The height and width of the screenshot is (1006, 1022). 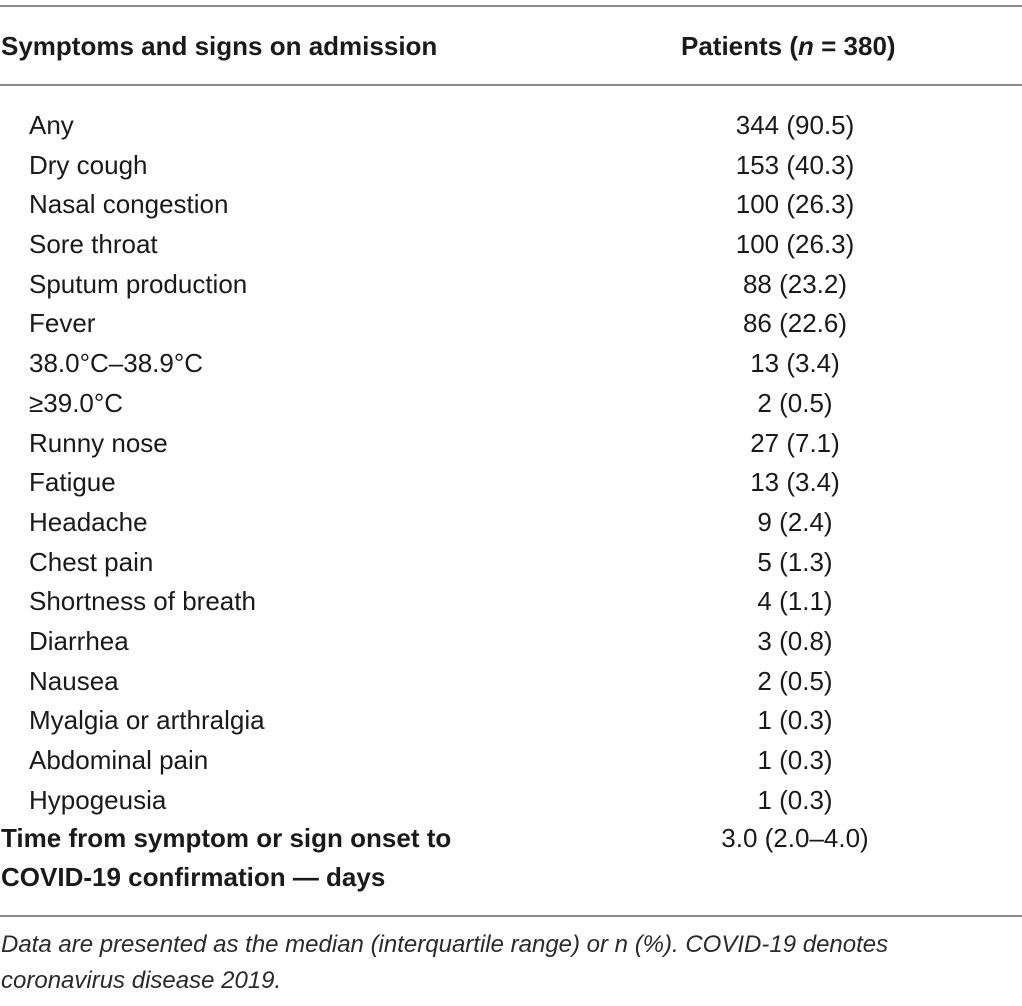 What do you see at coordinates (62, 323) in the screenshot?
I see `row-label: Fever` at bounding box center [62, 323].